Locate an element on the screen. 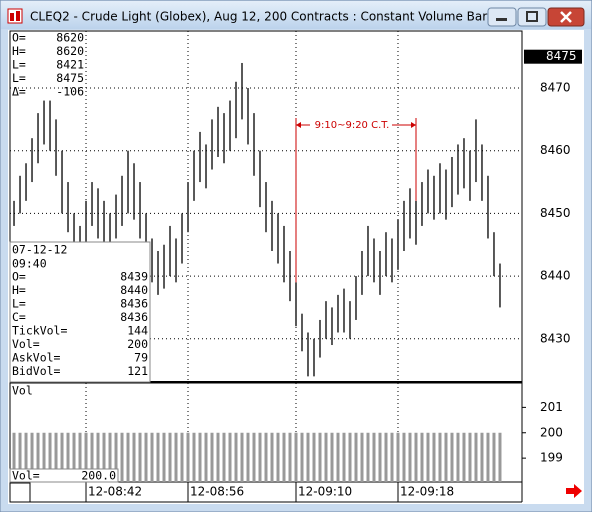 Image resolution: width=592 pixels, height=512 pixels. last-price-label: 8475 is located at coordinates (561, 56).